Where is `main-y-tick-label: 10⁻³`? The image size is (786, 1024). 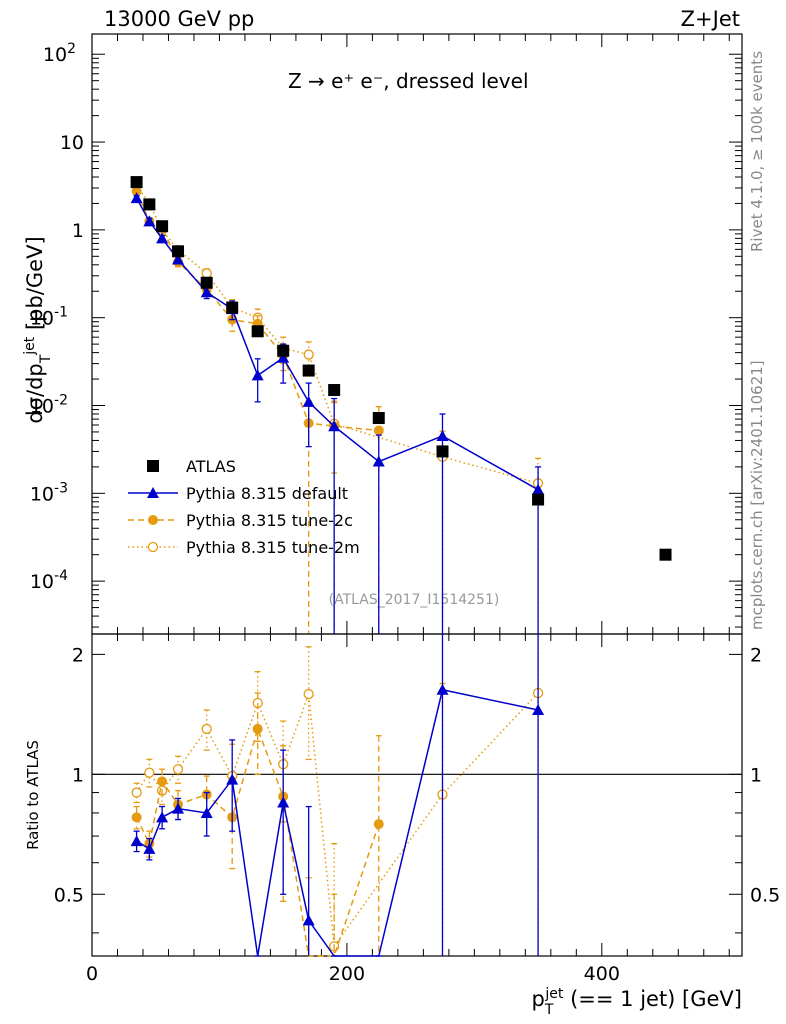
main-y-tick-label: 10⁻³ is located at coordinates (49, 492).